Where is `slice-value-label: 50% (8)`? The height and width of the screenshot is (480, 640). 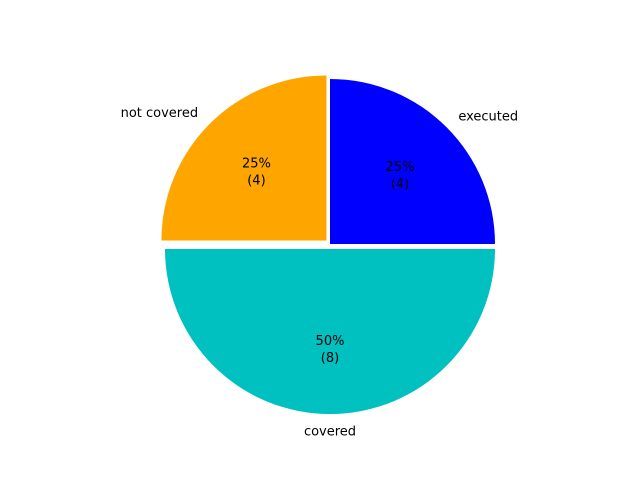
slice-value-label: 50% (8) is located at coordinates (330, 350).